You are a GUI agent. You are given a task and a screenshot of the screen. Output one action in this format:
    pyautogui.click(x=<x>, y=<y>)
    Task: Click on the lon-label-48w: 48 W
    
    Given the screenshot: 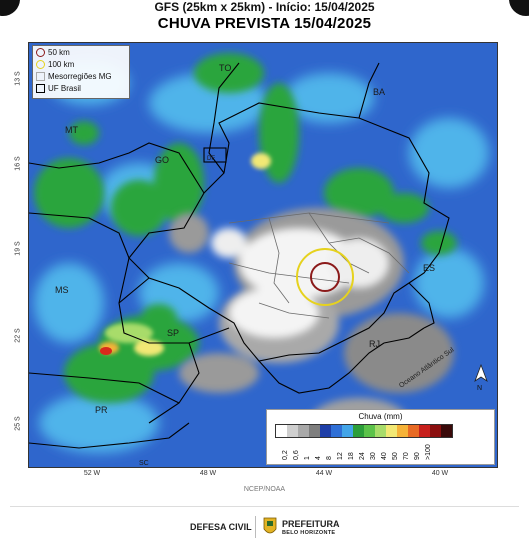 What is the action you would take?
    pyautogui.click(x=208, y=473)
    